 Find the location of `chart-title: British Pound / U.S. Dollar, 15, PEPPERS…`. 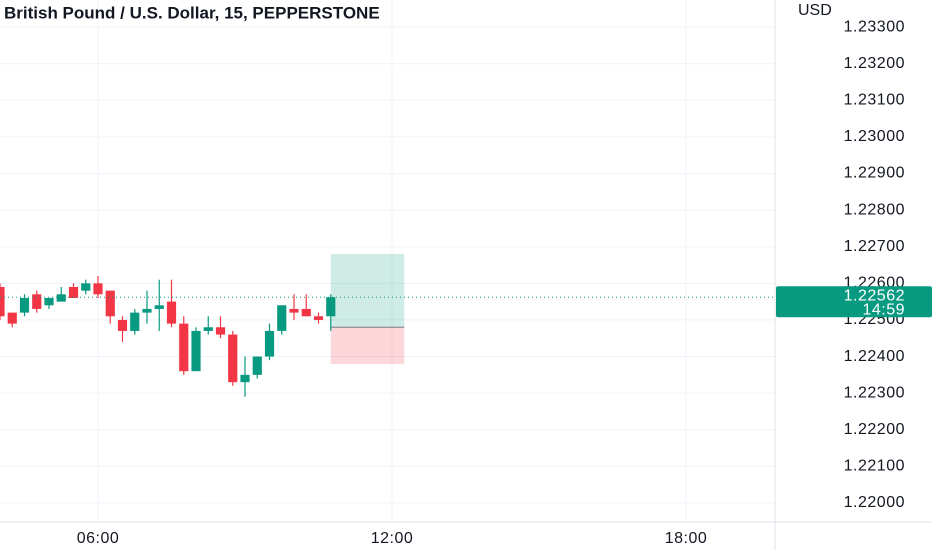

chart-title: British Pound / U.S. Dollar, 15, PEPPERS… is located at coordinates (192, 12).